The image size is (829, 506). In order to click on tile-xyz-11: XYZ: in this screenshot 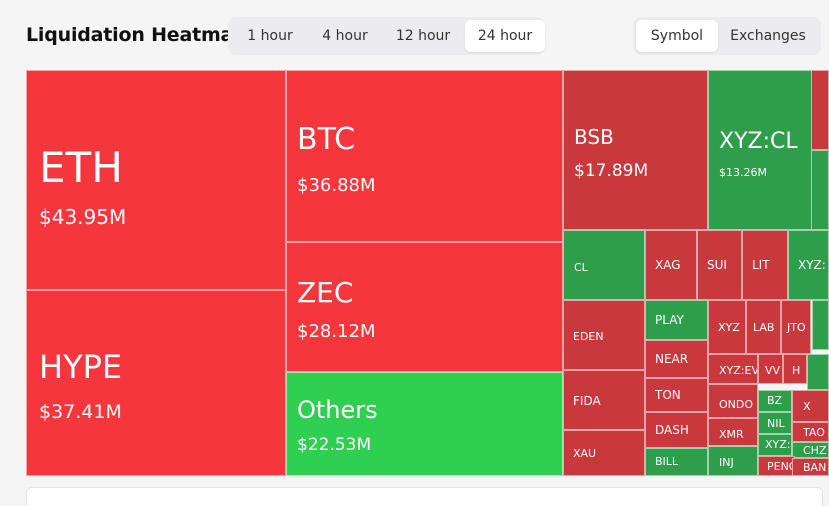, I will do `click(808, 265)`.